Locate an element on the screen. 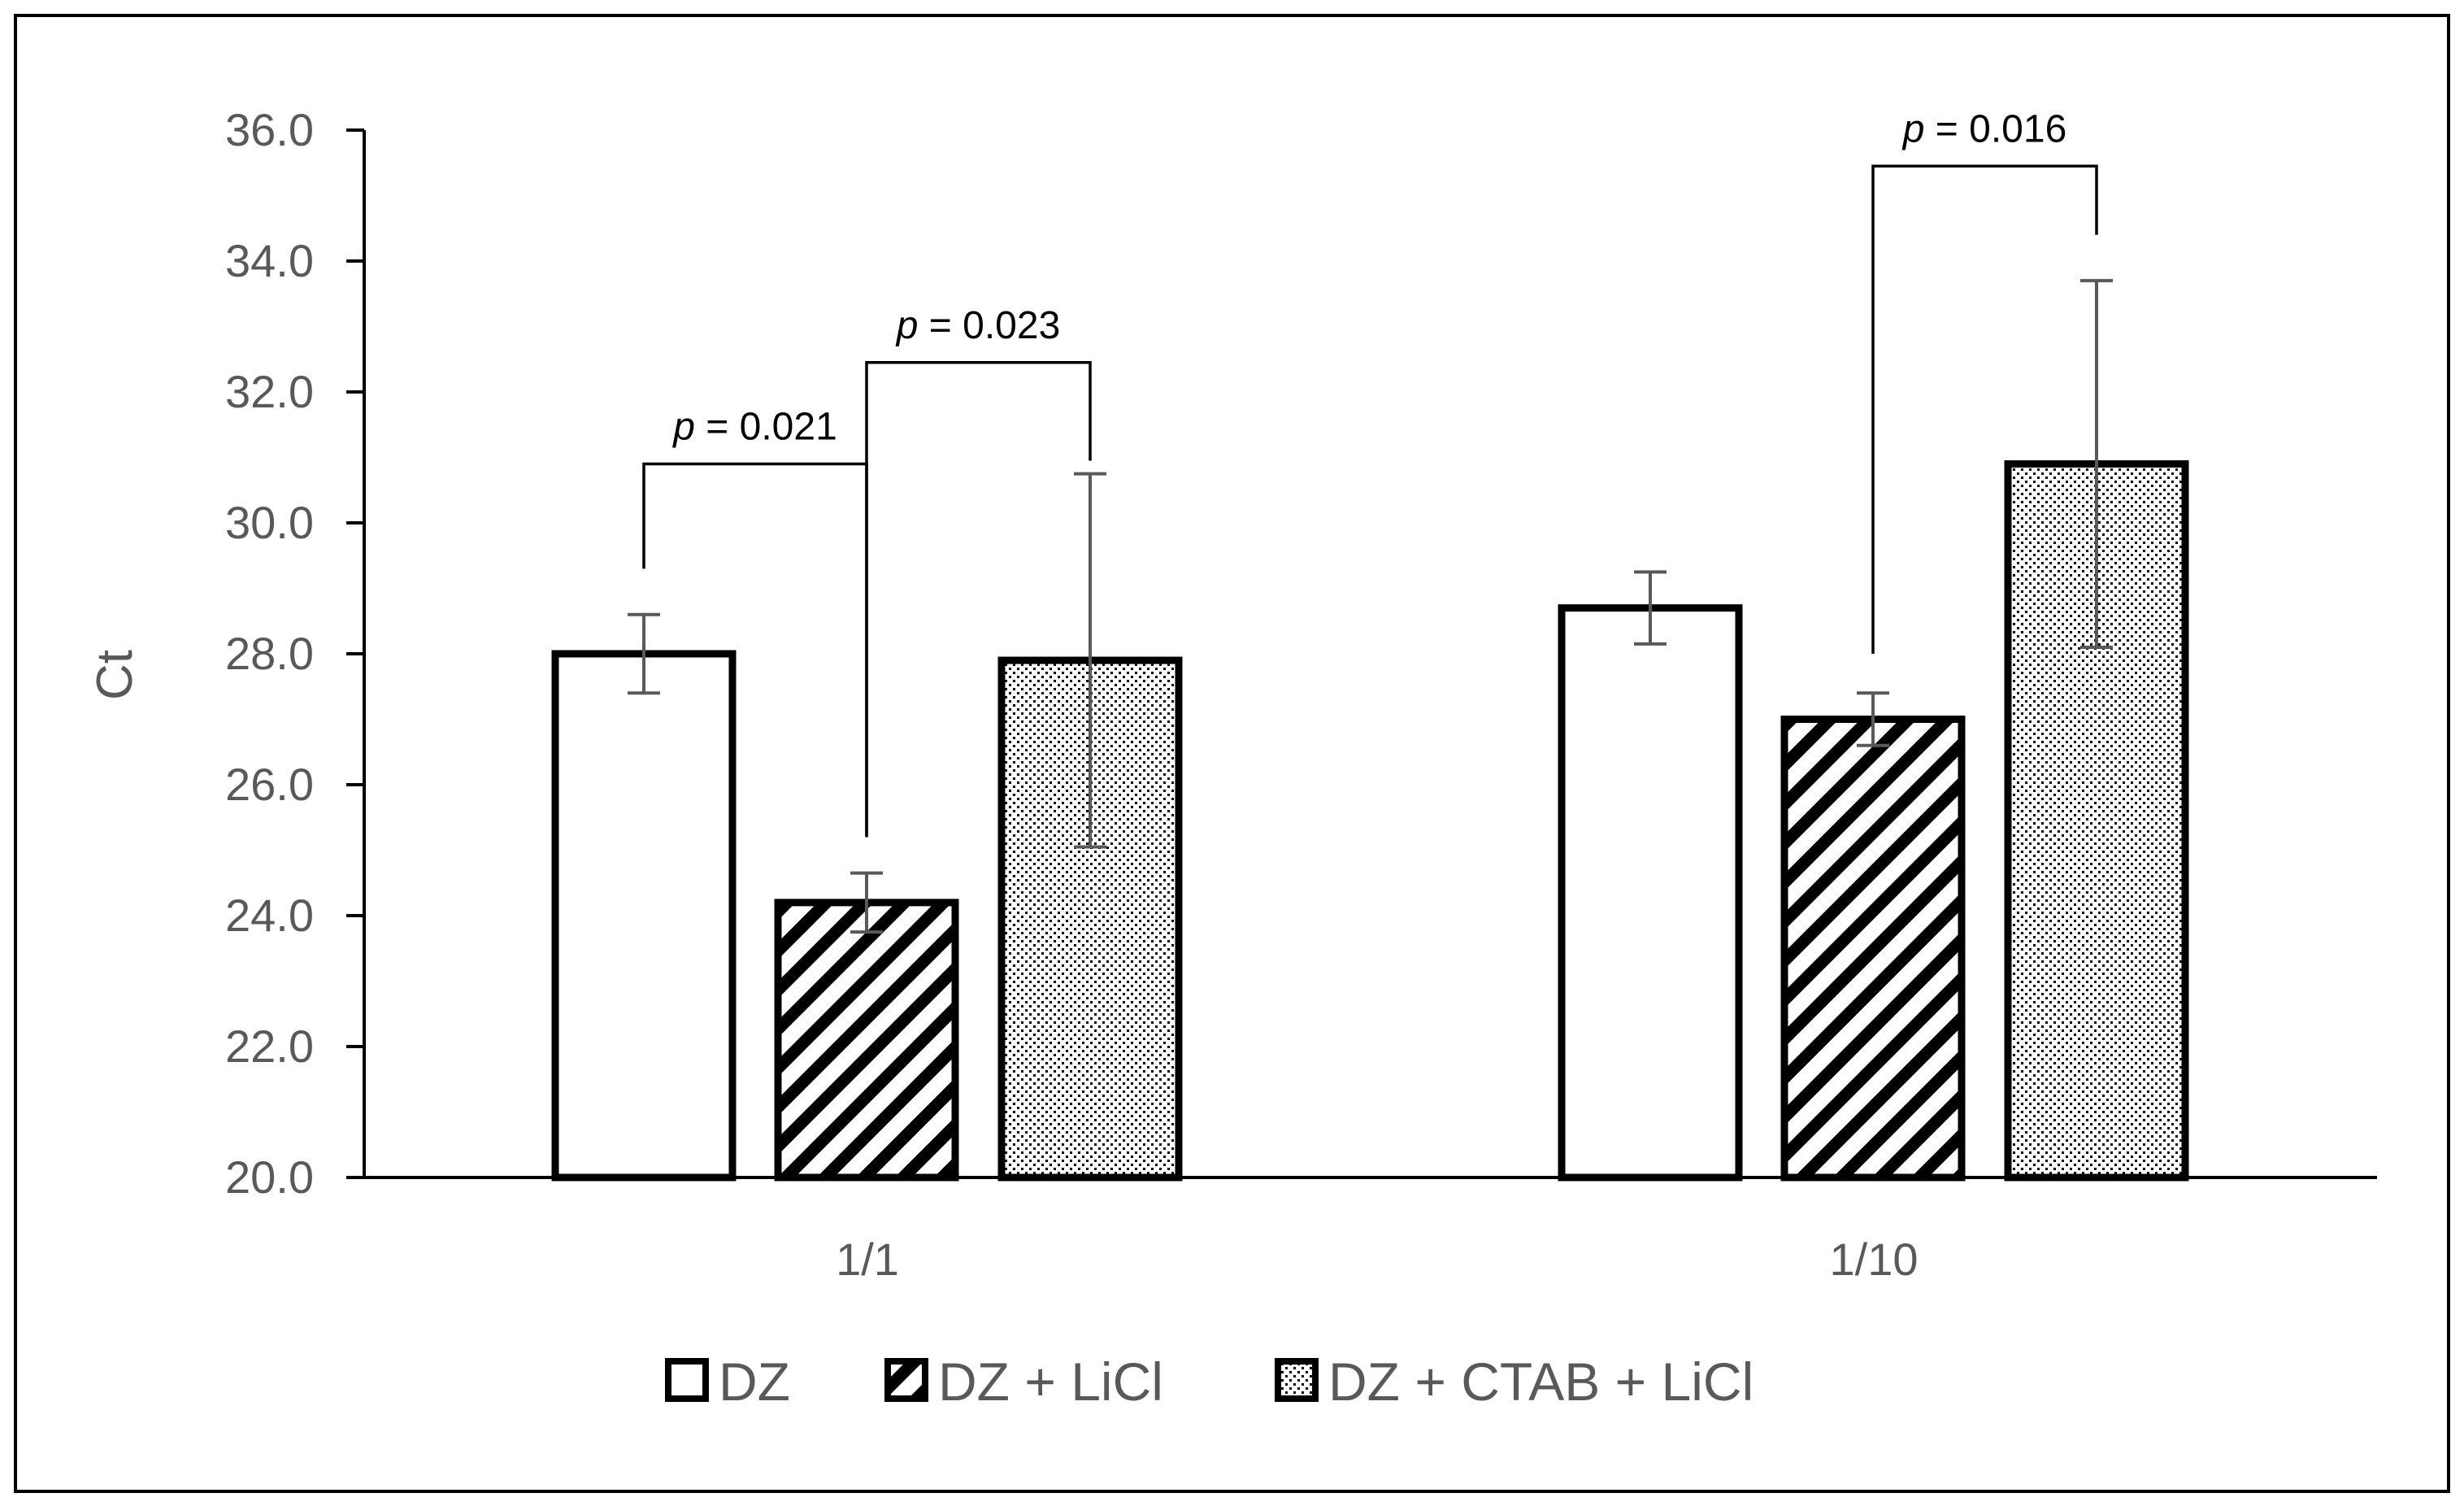  x-category-label: 1/1 is located at coordinates (868, 1259).